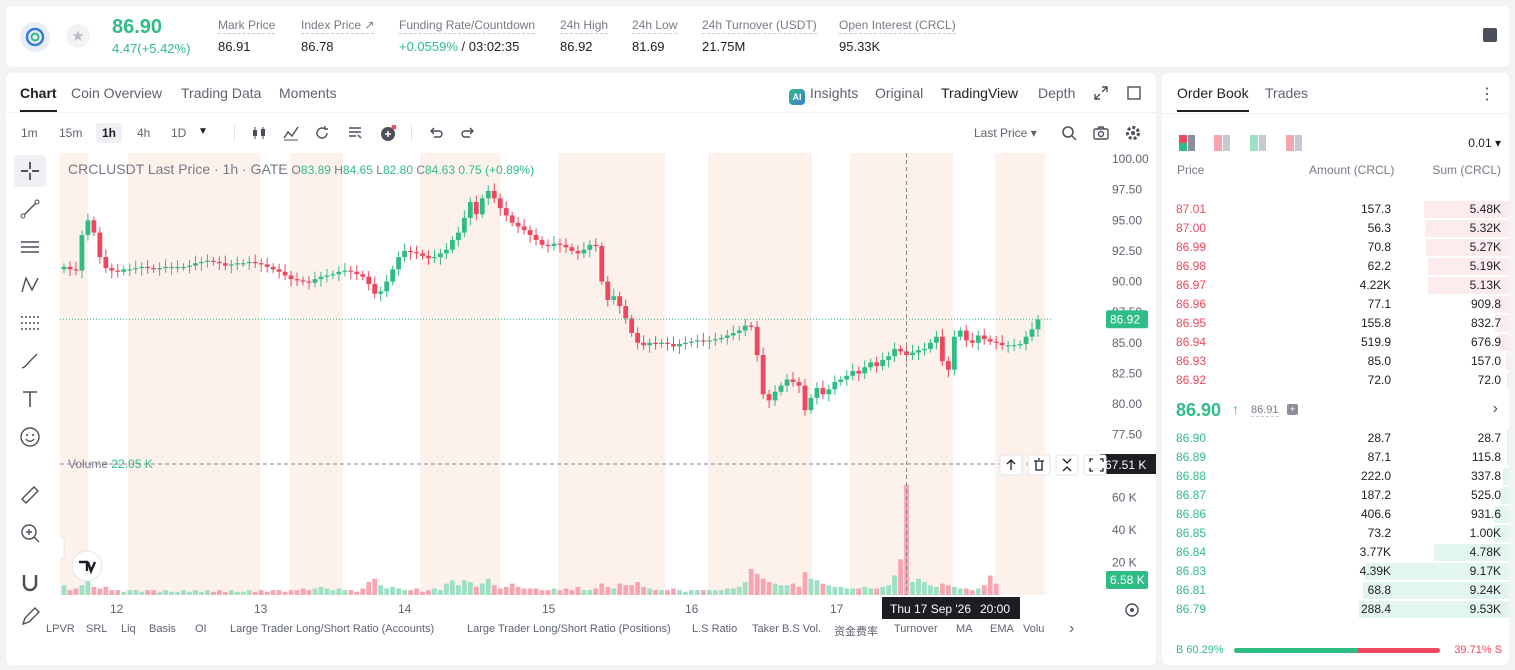 This screenshot has height=670, width=1515. I want to click on ask-row: 86.94 519.9 676.9, so click(1335, 342).